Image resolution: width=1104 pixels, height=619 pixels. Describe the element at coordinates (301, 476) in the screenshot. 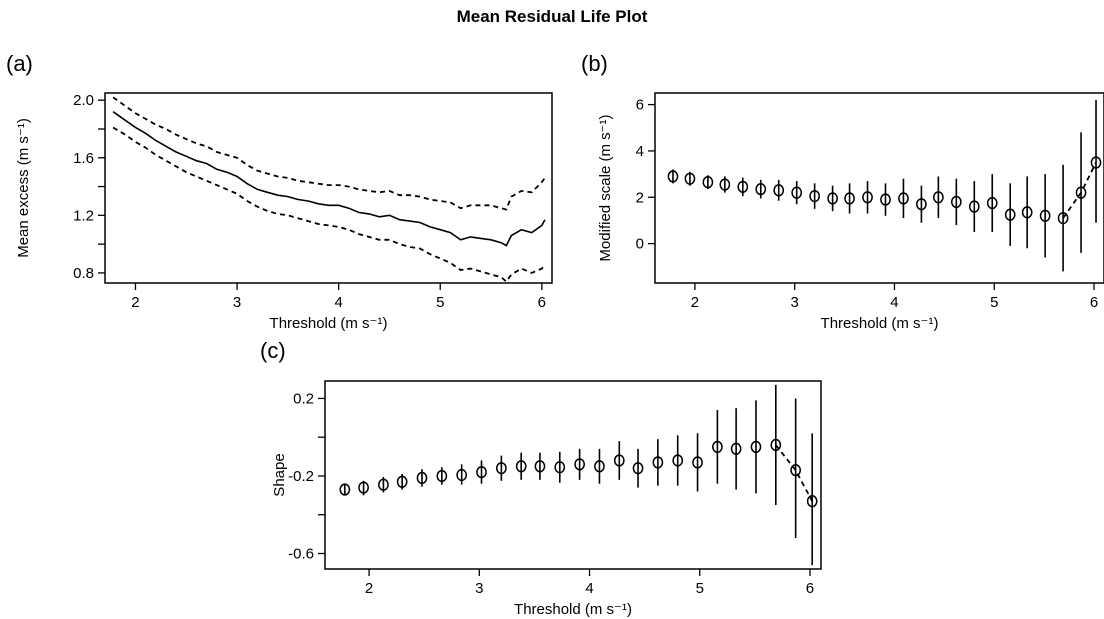

I see `y-tick-label: -0.2` at that location.